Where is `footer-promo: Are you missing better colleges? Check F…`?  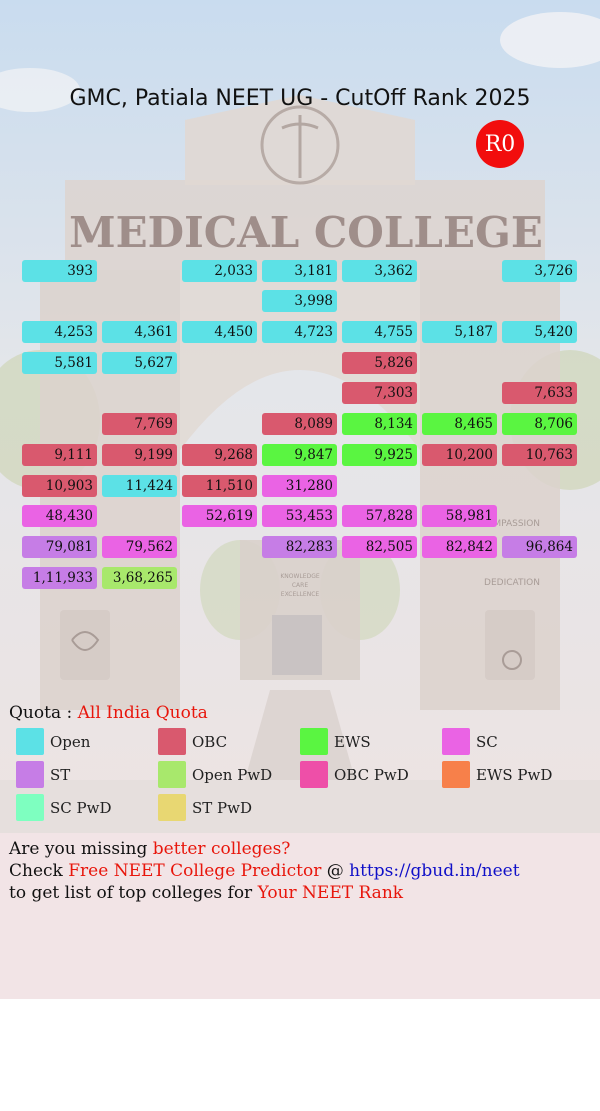
footer-promo: Are you missing better colleges? Check F… is located at coordinates (300, 916).